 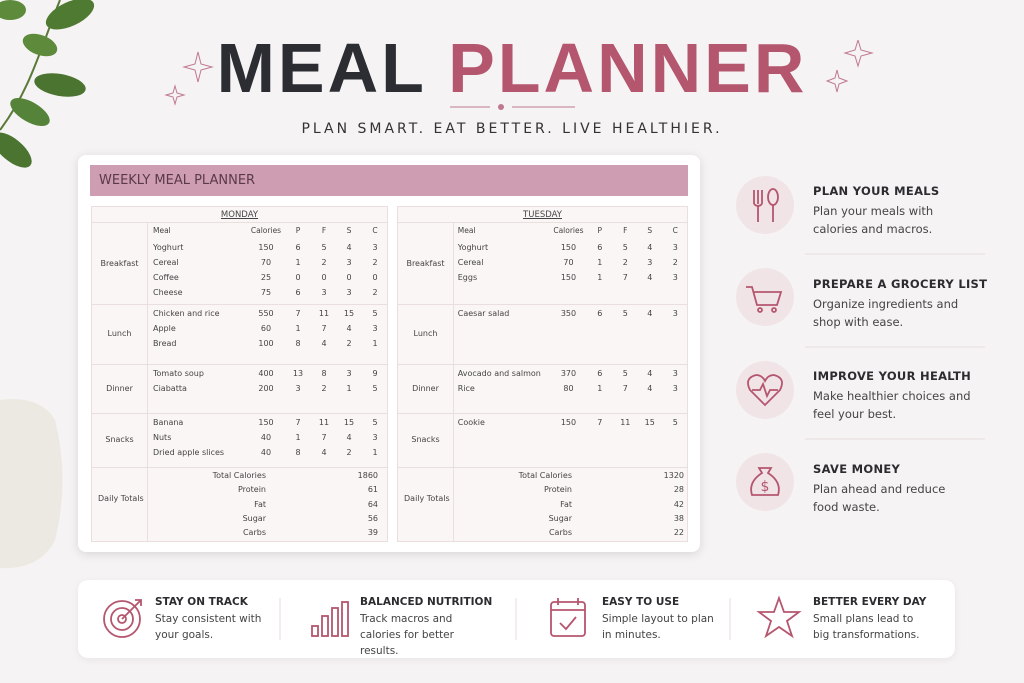 I want to click on cell-number: 9, so click(x=375, y=373).